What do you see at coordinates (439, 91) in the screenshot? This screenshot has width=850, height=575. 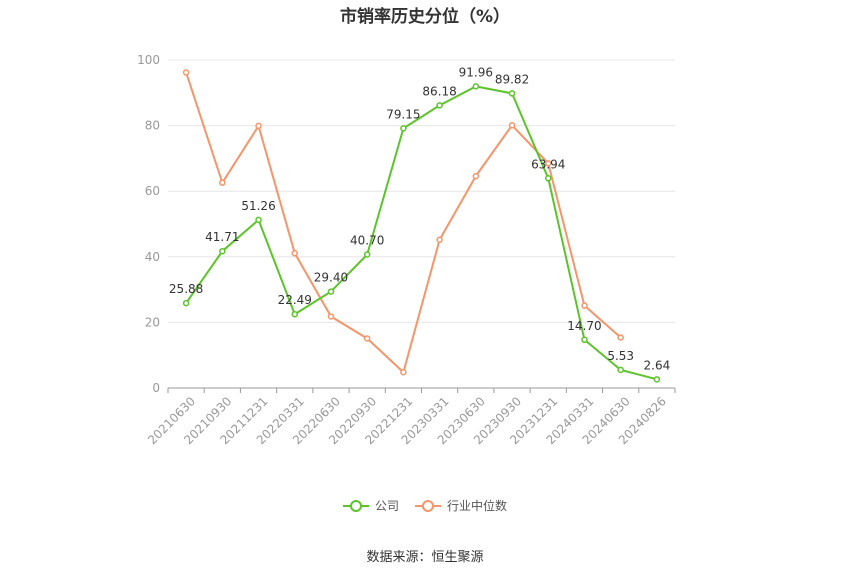 I see `data-label: 86.18` at bounding box center [439, 91].